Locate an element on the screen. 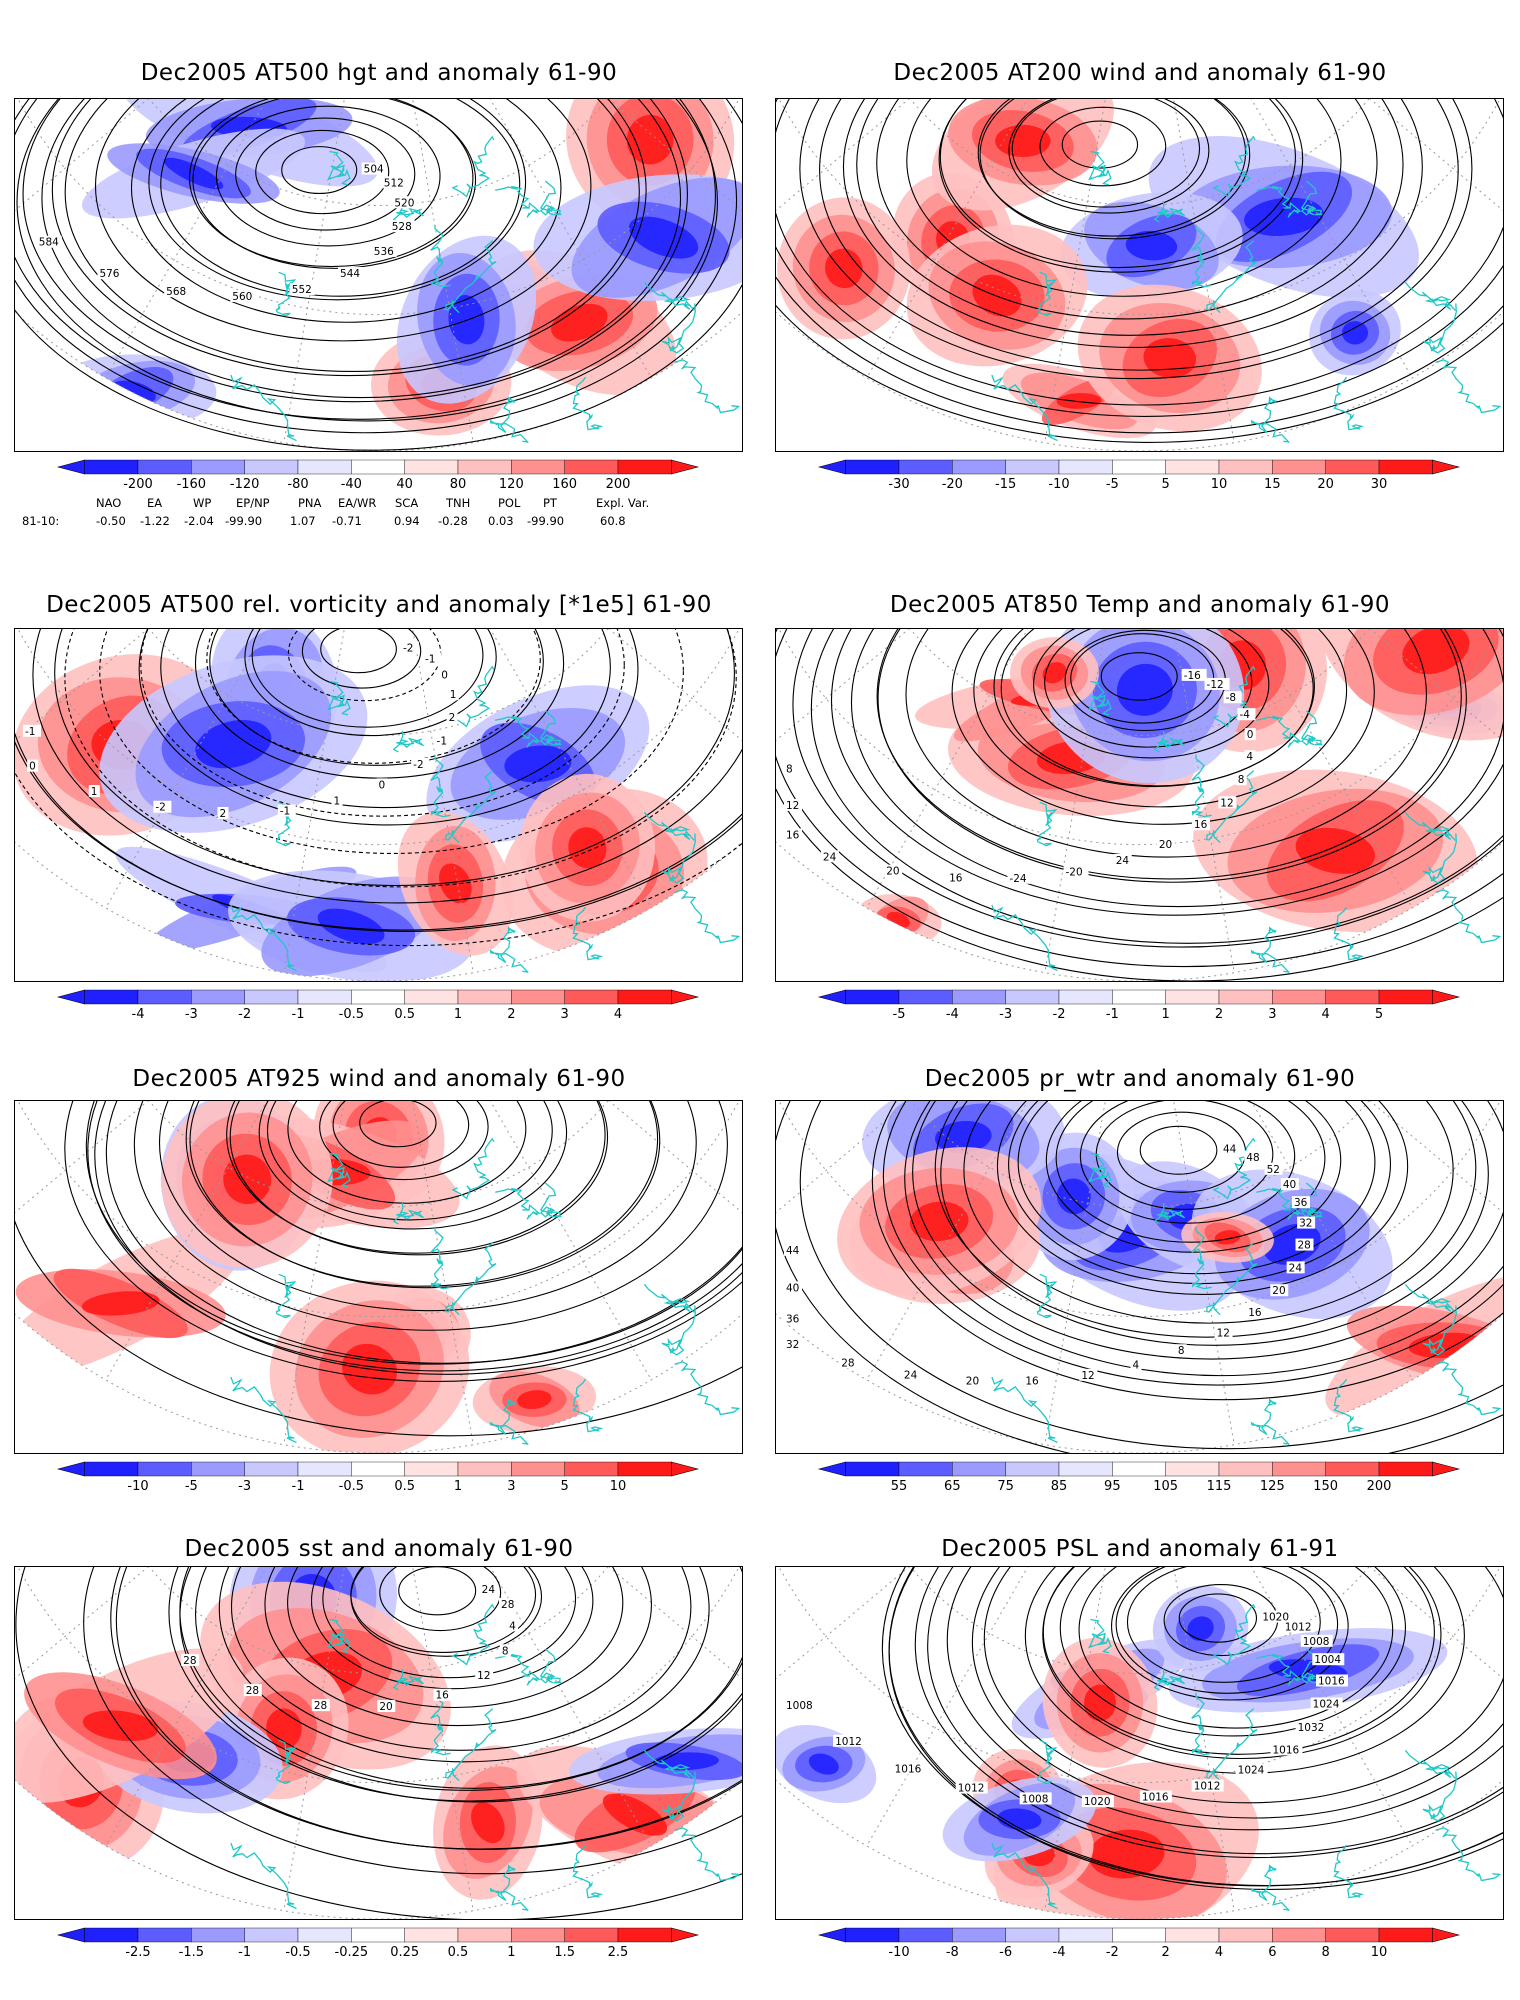  colorbar-tick-label: 150 is located at coordinates (1325, 1486).